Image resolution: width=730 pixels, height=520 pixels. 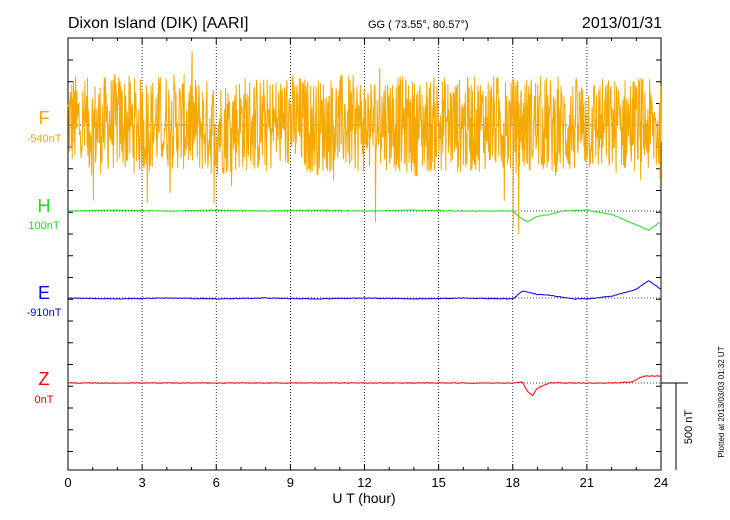 What do you see at coordinates (142, 482) in the screenshot?
I see `x-tick-label: 3` at bounding box center [142, 482].